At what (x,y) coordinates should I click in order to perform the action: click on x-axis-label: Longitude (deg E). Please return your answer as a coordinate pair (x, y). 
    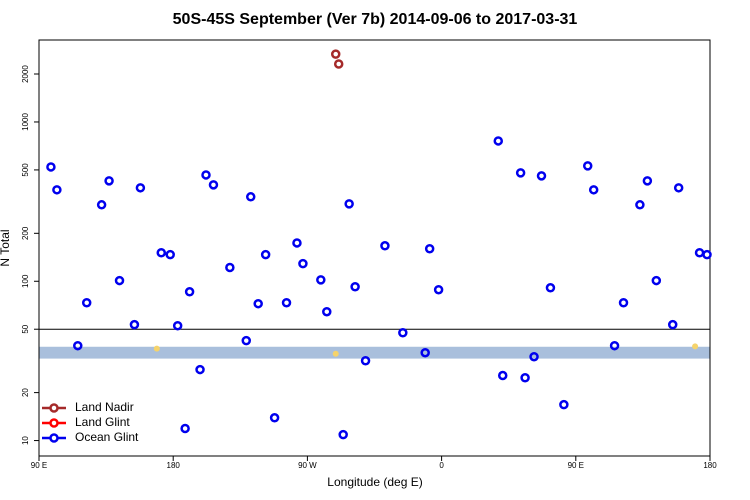
    Looking at the image, I should click on (374, 482).